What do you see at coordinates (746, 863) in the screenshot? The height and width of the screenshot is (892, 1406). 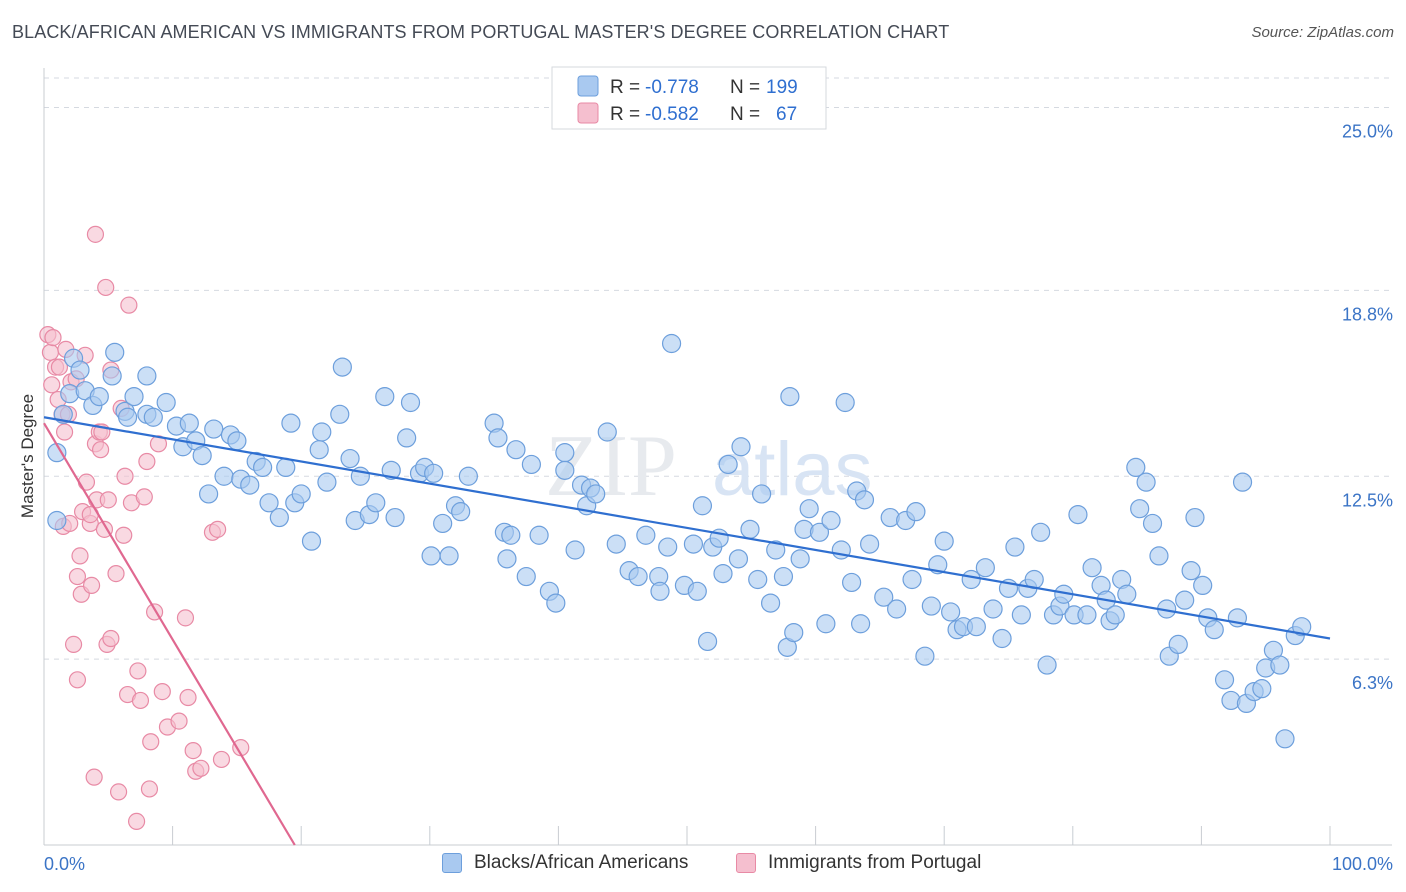 I see `bottom-legend-swatch-pink` at bounding box center [746, 863].